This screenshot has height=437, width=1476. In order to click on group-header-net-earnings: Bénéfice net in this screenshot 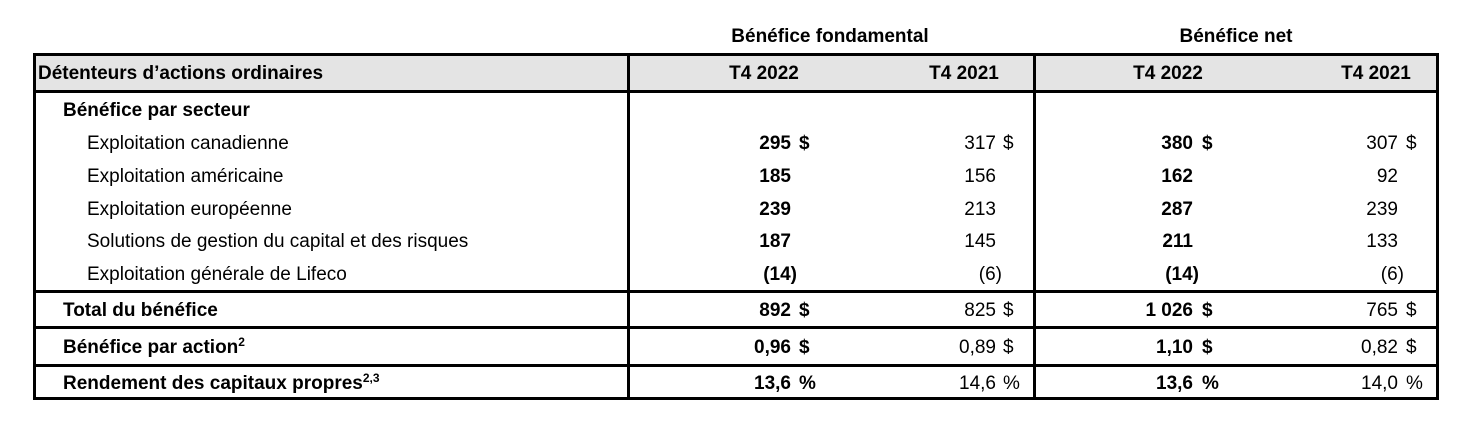, I will do `click(1236, 36)`.